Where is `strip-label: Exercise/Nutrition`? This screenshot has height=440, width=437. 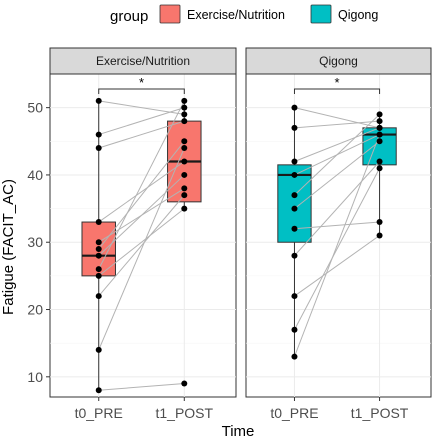 strip-label: Exercise/Nutrition is located at coordinates (143, 61).